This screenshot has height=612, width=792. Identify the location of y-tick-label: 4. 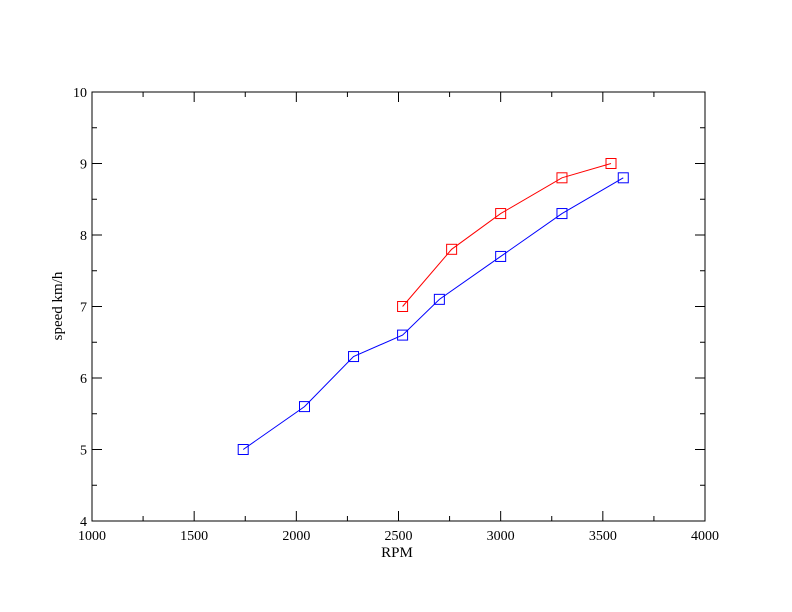
(83, 522).